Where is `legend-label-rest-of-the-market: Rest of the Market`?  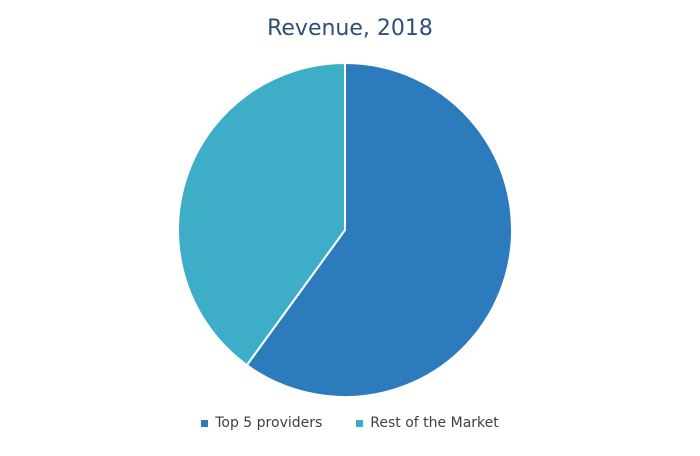
legend-label-rest-of-the-market: Rest of the Market is located at coordinates (434, 423).